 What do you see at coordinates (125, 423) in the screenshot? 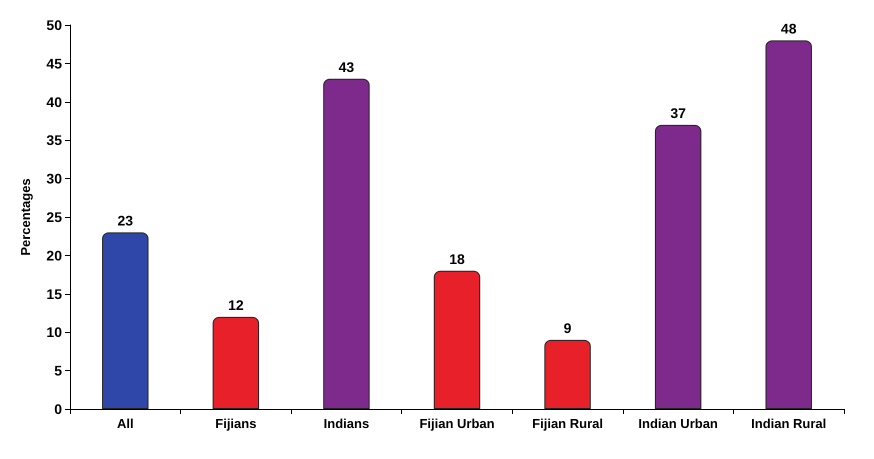
I see `x-tick-label: All` at bounding box center [125, 423].